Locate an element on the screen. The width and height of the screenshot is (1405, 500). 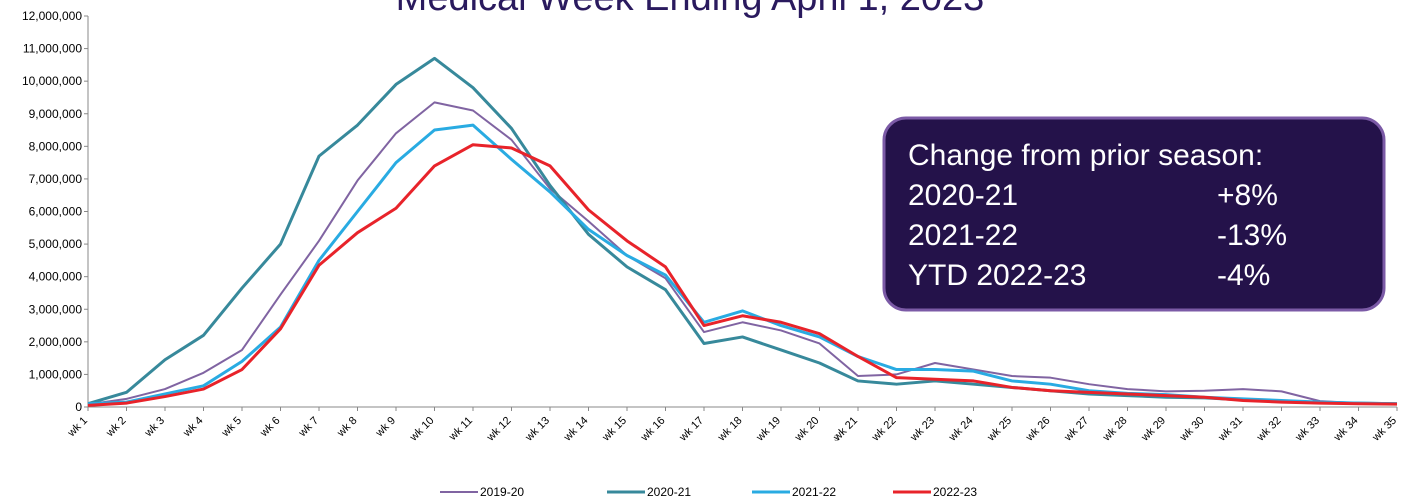
x-tick-label: wk 22 is located at coordinates (884, 430).